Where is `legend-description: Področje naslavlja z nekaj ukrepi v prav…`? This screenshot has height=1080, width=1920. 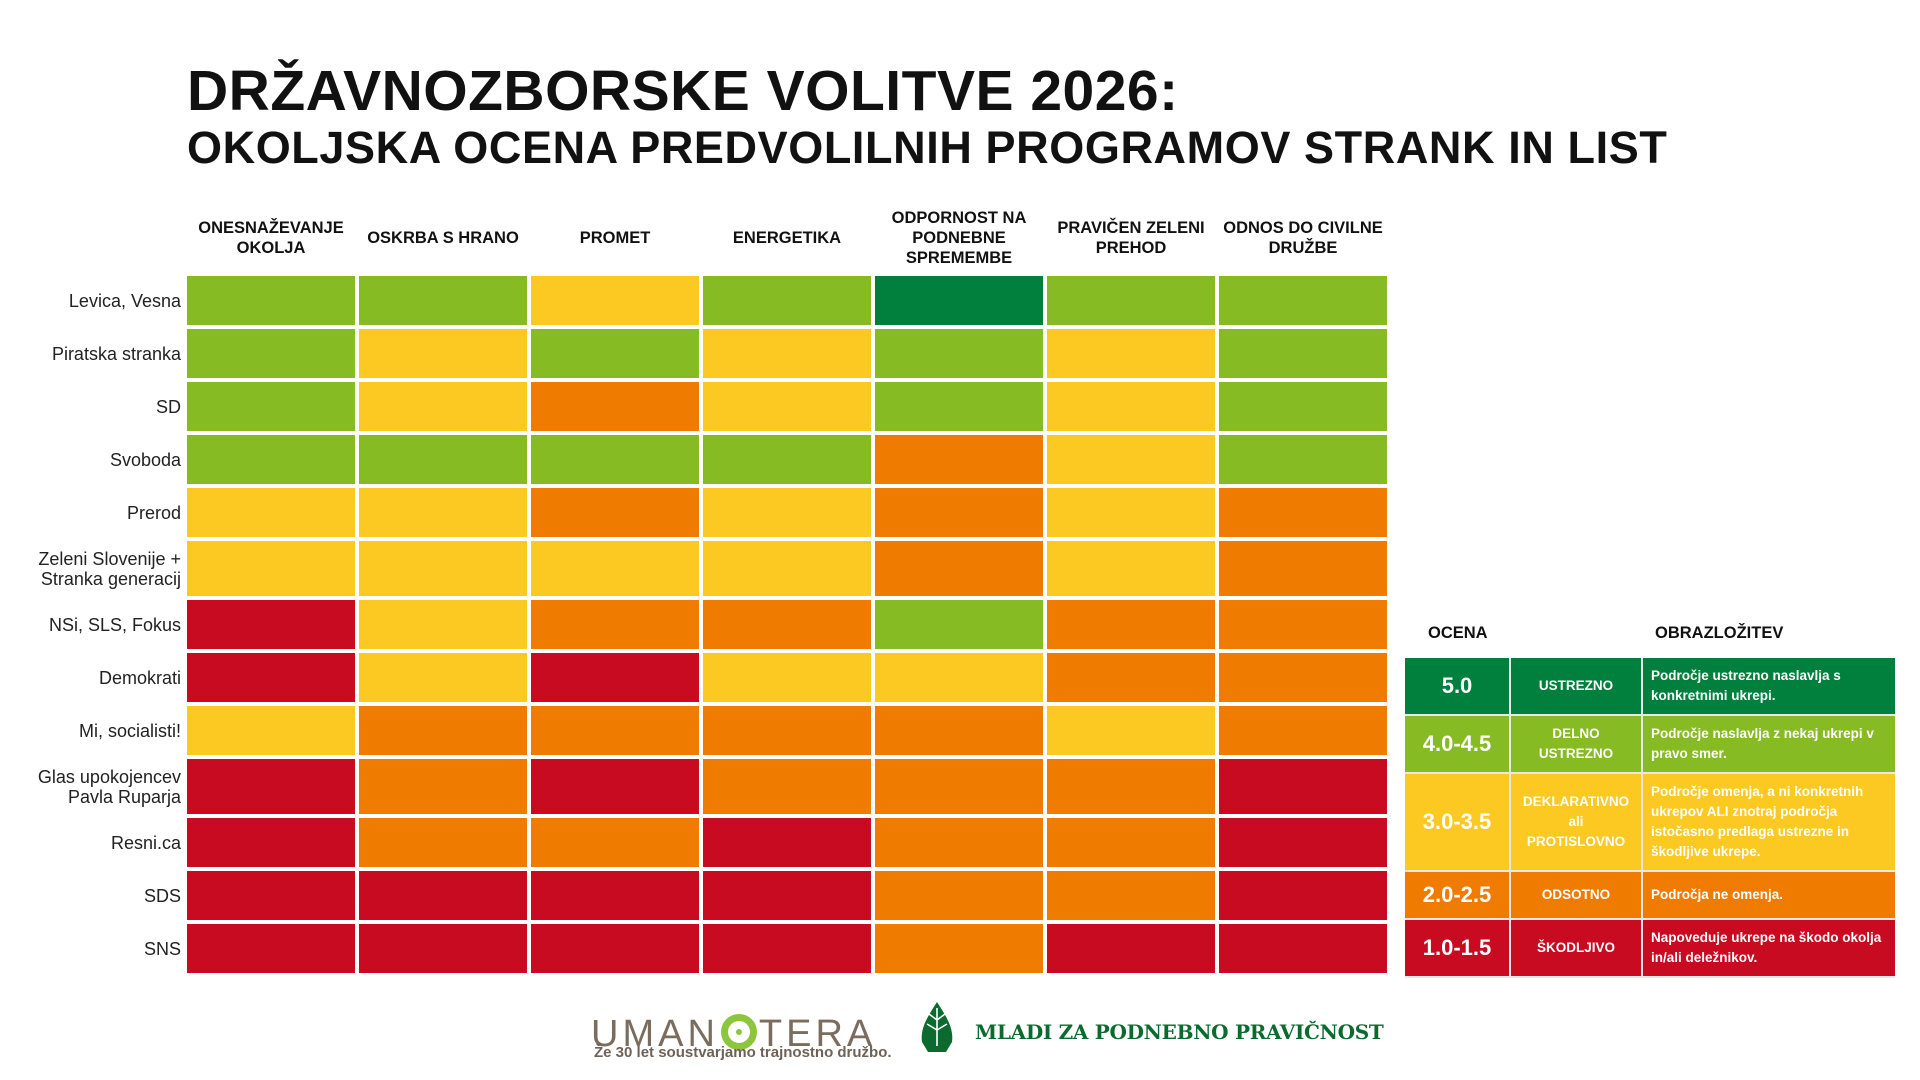
legend-description: Področje naslavlja z nekaj ukrepi v prav… is located at coordinates (1762, 743).